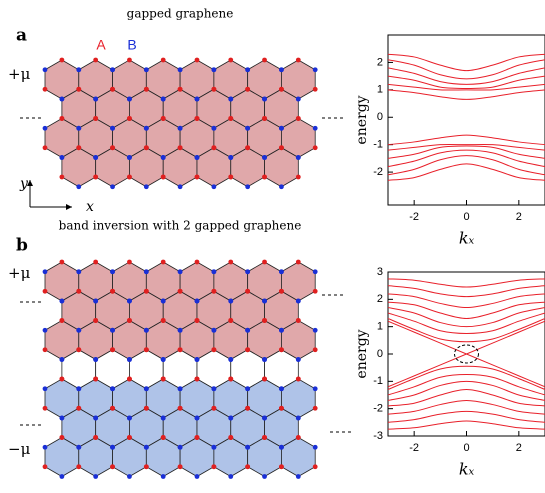 Image resolution: width=545 pixels, height=493 pixels. I want to click on panel-label: a, so click(21, 36).